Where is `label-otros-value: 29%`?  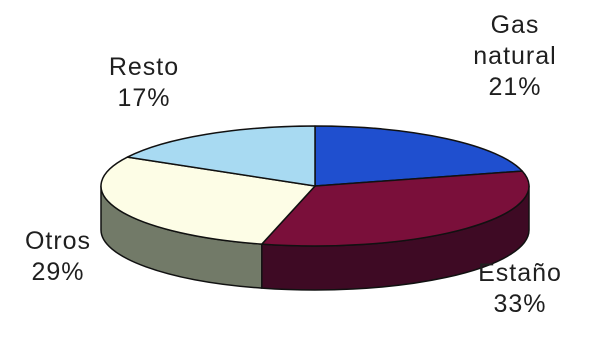 label-otros-value: 29% is located at coordinates (58, 272).